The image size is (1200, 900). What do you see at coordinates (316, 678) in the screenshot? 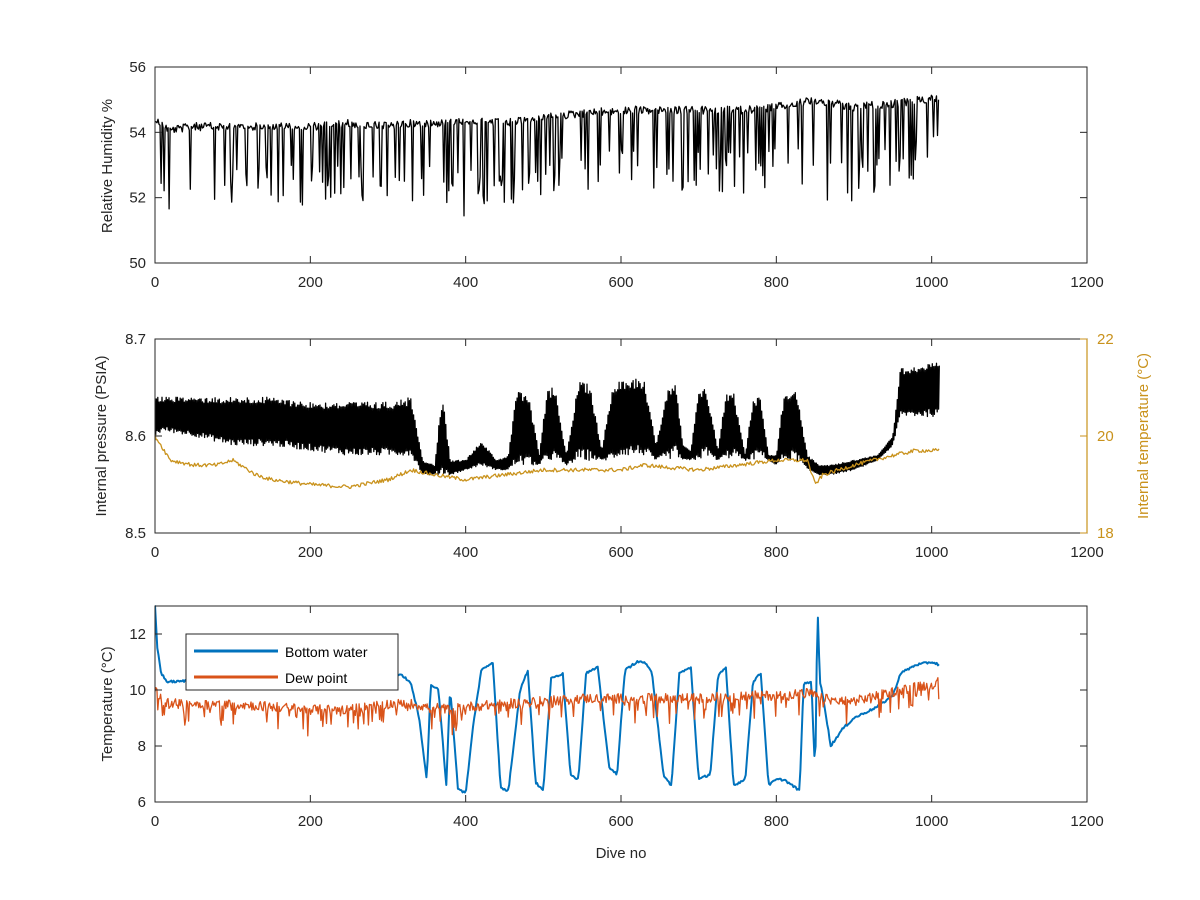
I see `legend-label-dew-point: Dew point` at bounding box center [316, 678].